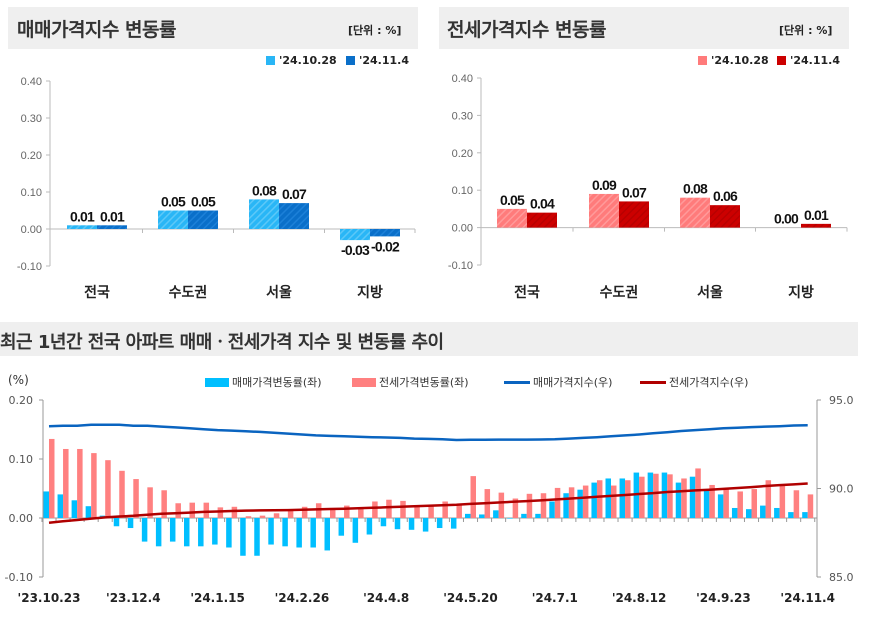 The height and width of the screenshot is (618, 877). I want to click on trend-x-tick-label: '23.10.23, so click(49, 598).